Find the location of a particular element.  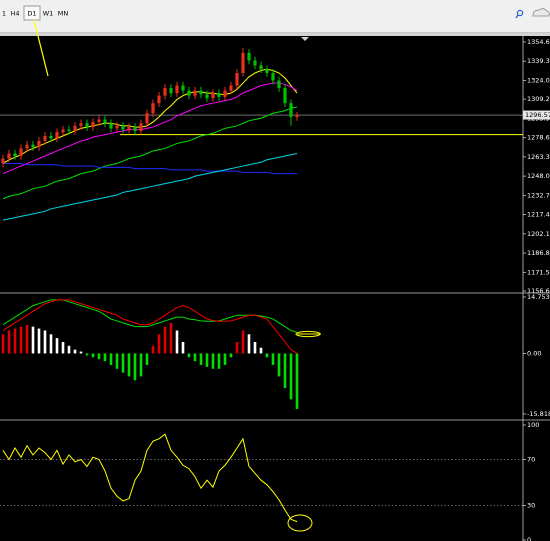

timeframe-button: MN is located at coordinates (63, 14).